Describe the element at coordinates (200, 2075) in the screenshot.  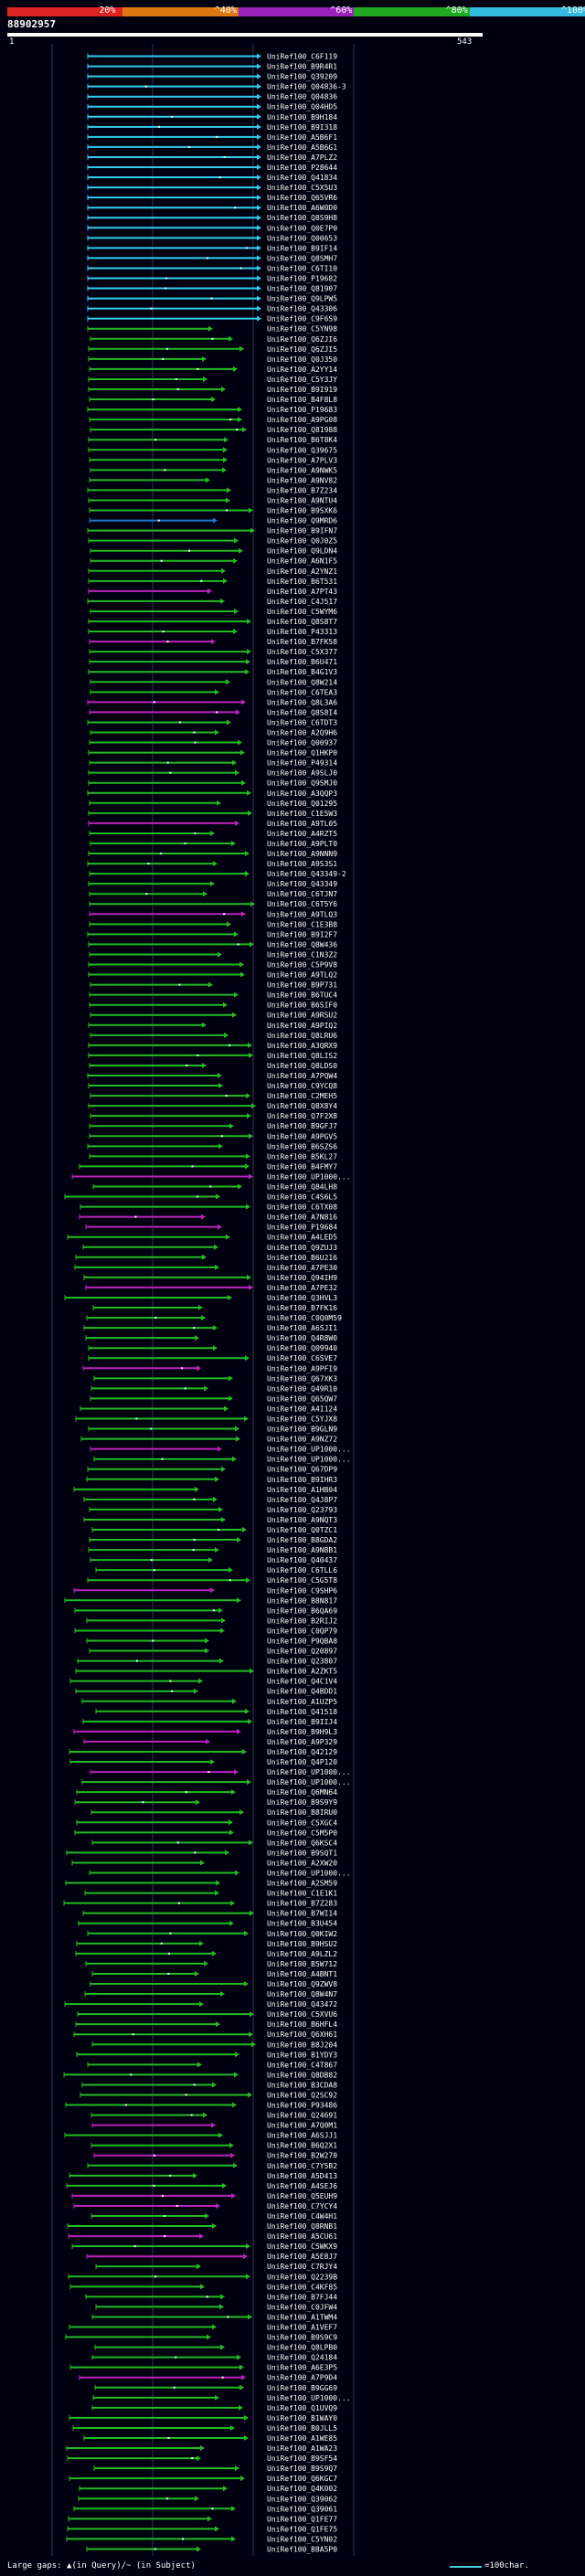
I see `hit-row: UniRef100_Q8DB82` at that location.